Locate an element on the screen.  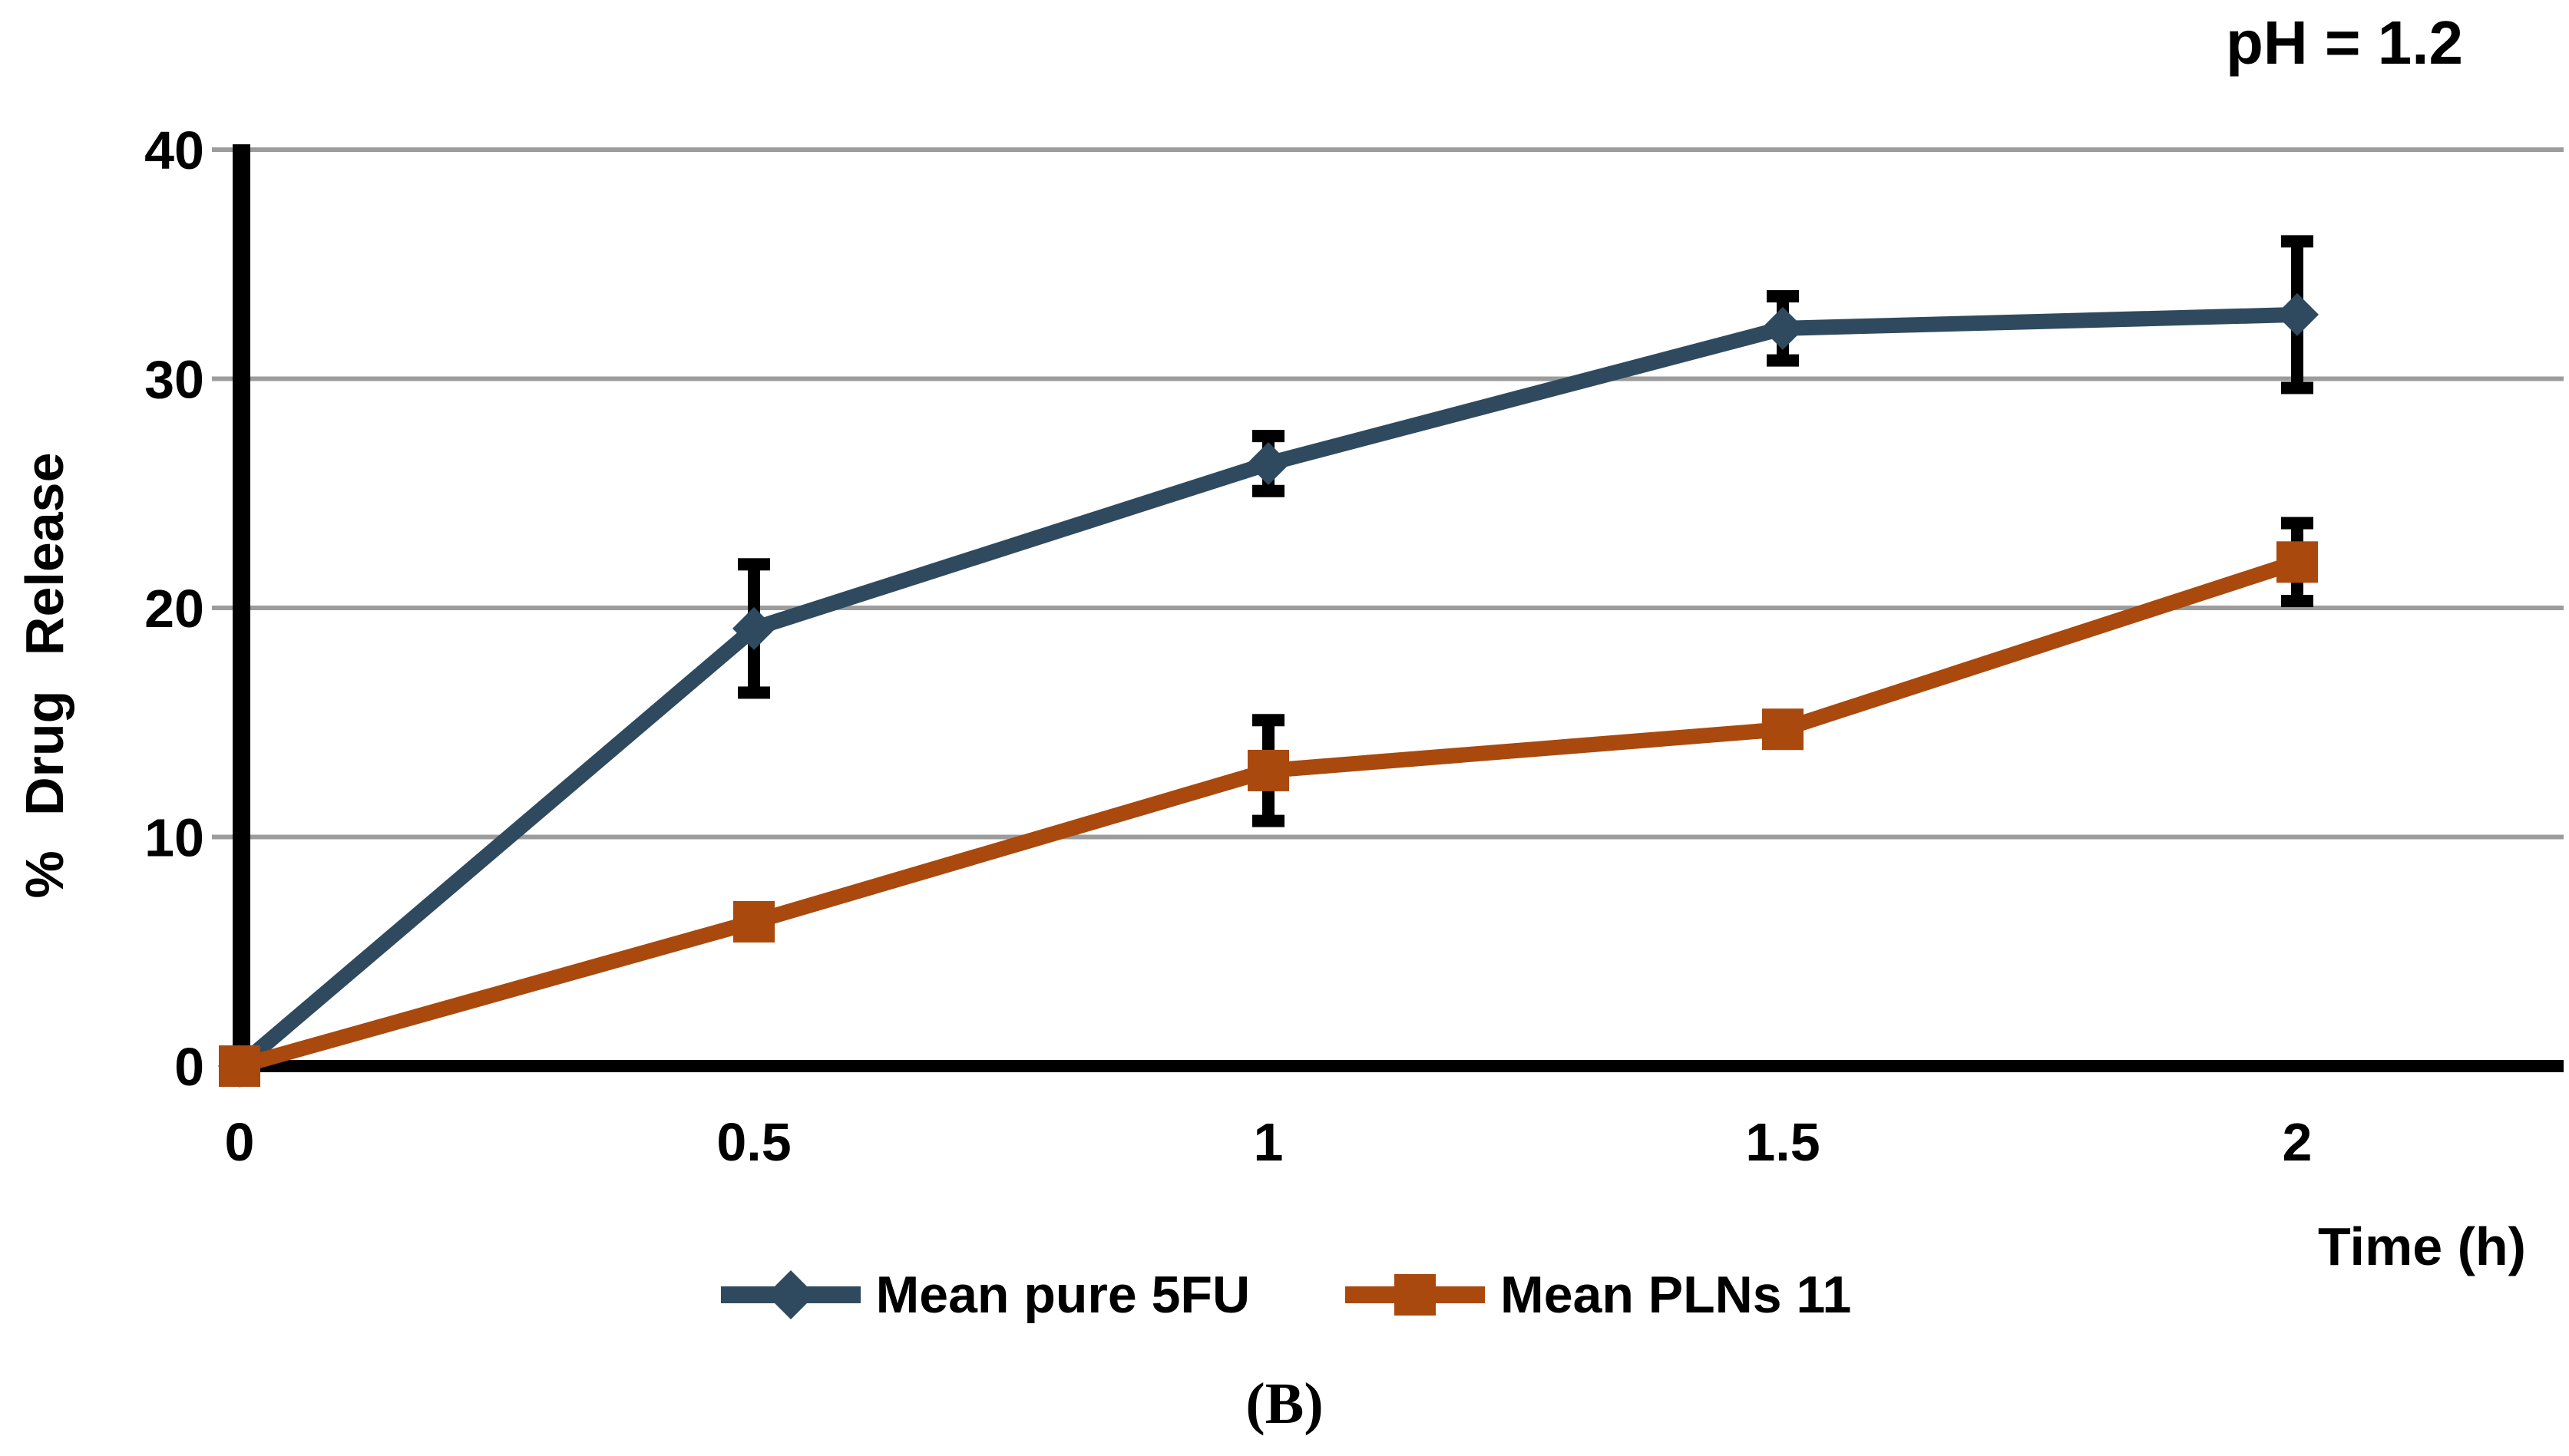
figure-caption: (B) is located at coordinates (1284, 1404).